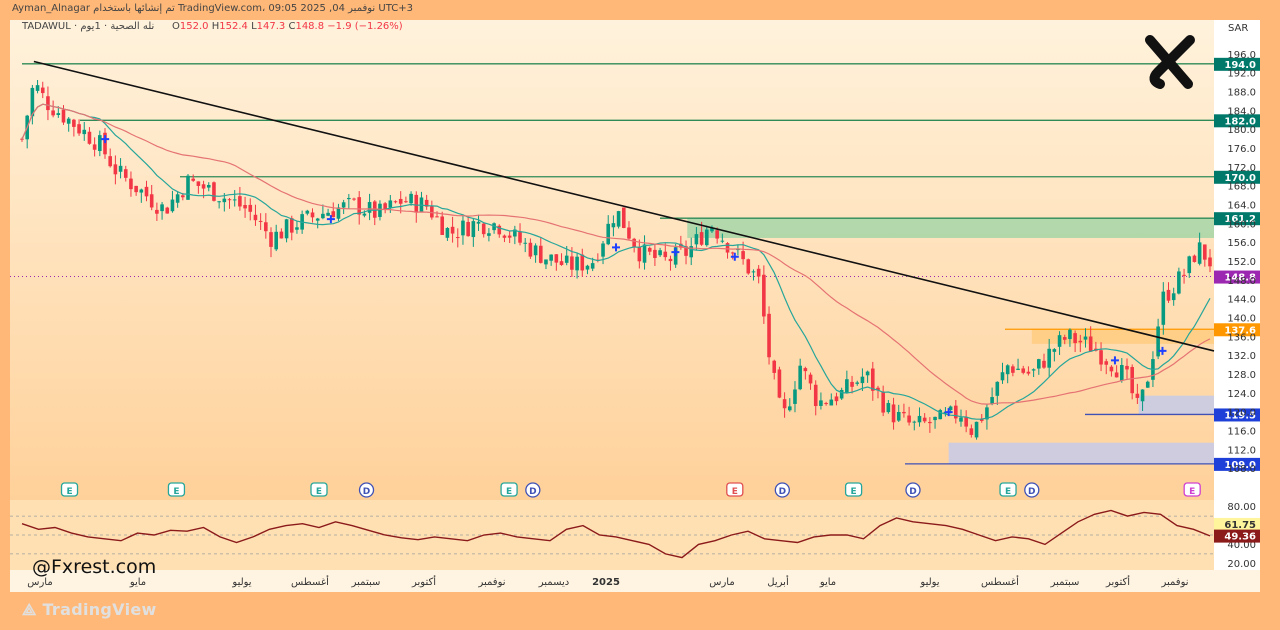  I want to click on level-label-3: 161.2, so click(1240, 219).